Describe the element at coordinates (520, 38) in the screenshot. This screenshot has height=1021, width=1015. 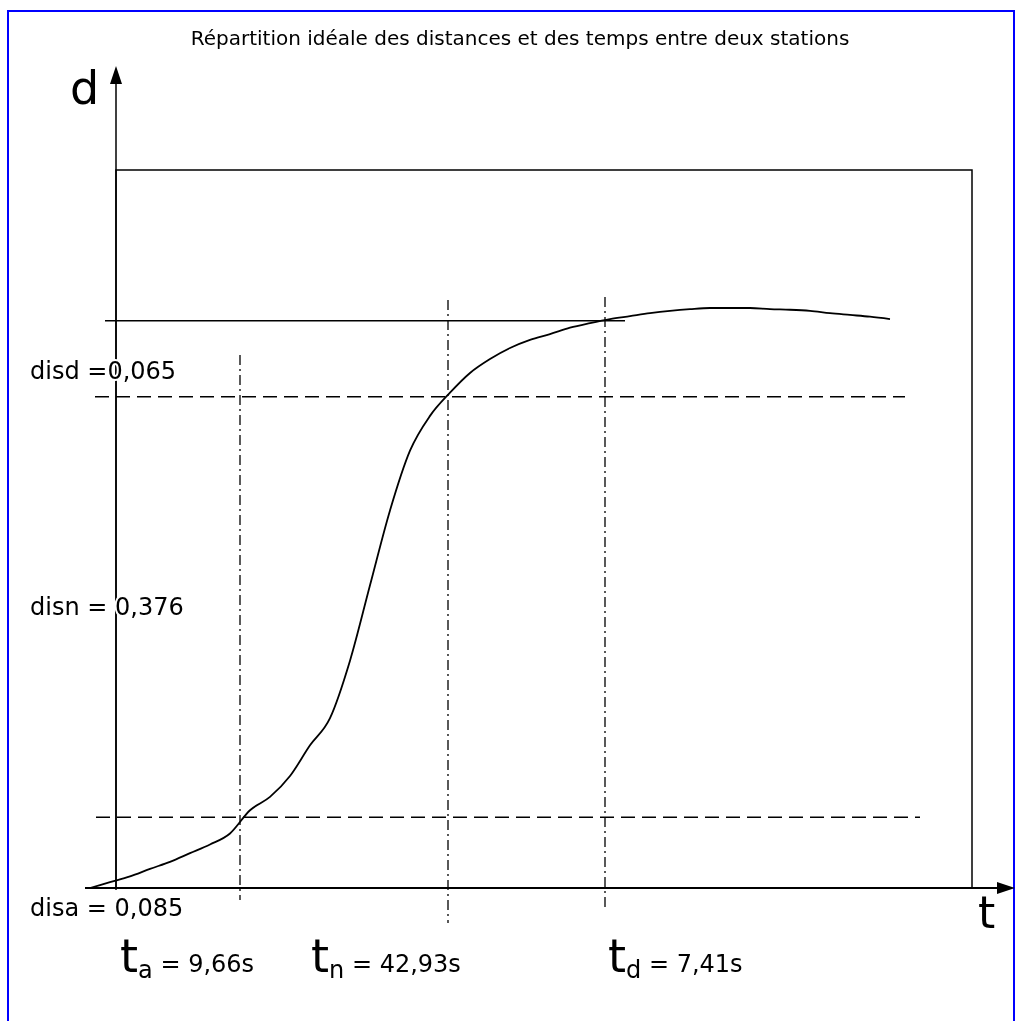
I see `chart-title: Répartition idéale des distances et des temps entre deux stations` at that location.